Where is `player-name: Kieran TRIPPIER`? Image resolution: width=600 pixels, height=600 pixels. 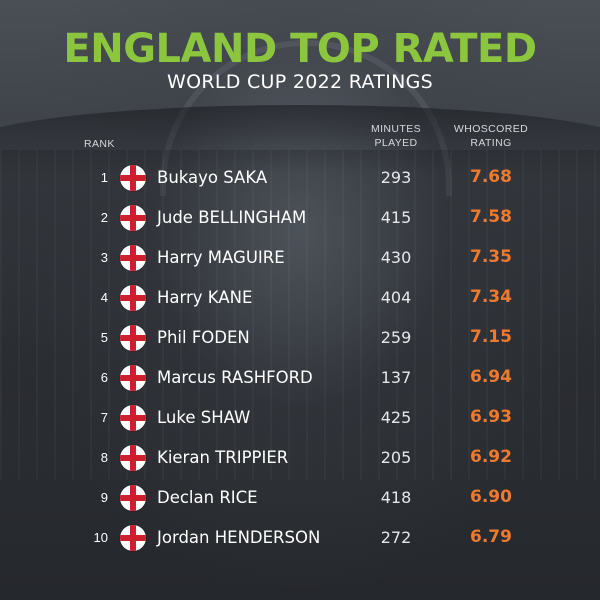
player-name: Kieran TRIPPIER is located at coordinates (223, 457).